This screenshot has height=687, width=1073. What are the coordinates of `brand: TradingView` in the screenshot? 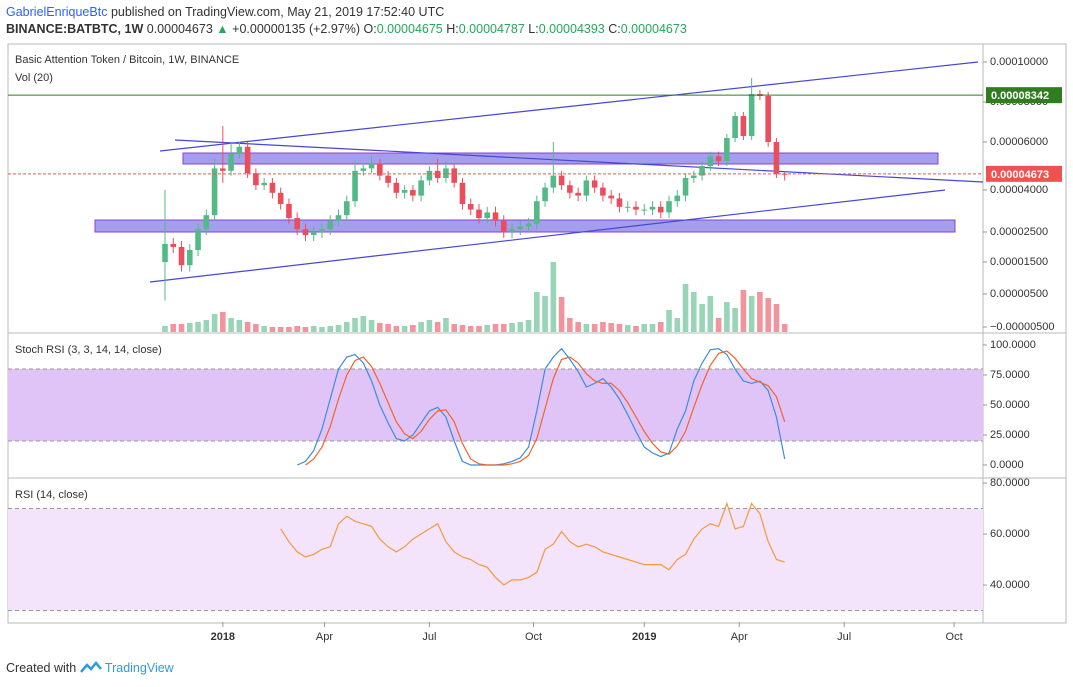 It's located at (139, 668).